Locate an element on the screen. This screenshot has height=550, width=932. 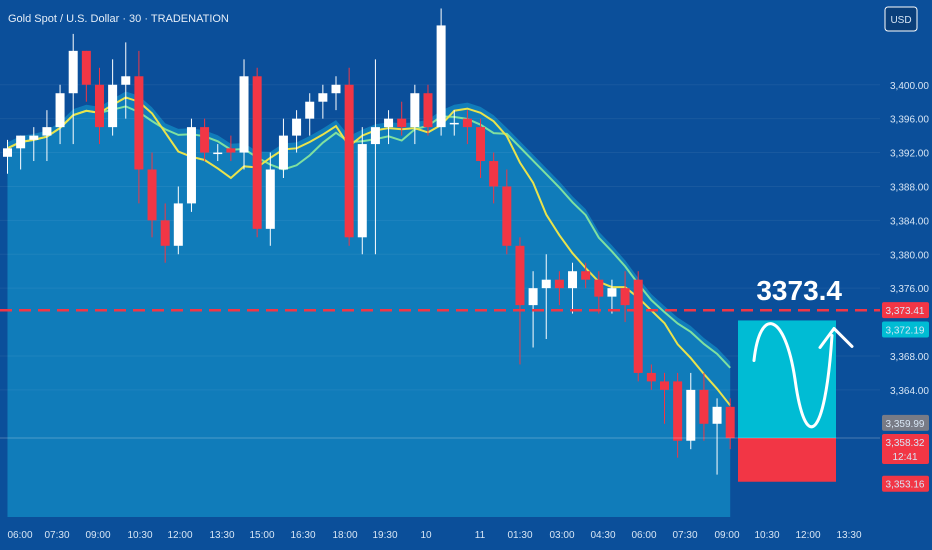
y-tick-label: 3,384.00 is located at coordinates (909, 221).